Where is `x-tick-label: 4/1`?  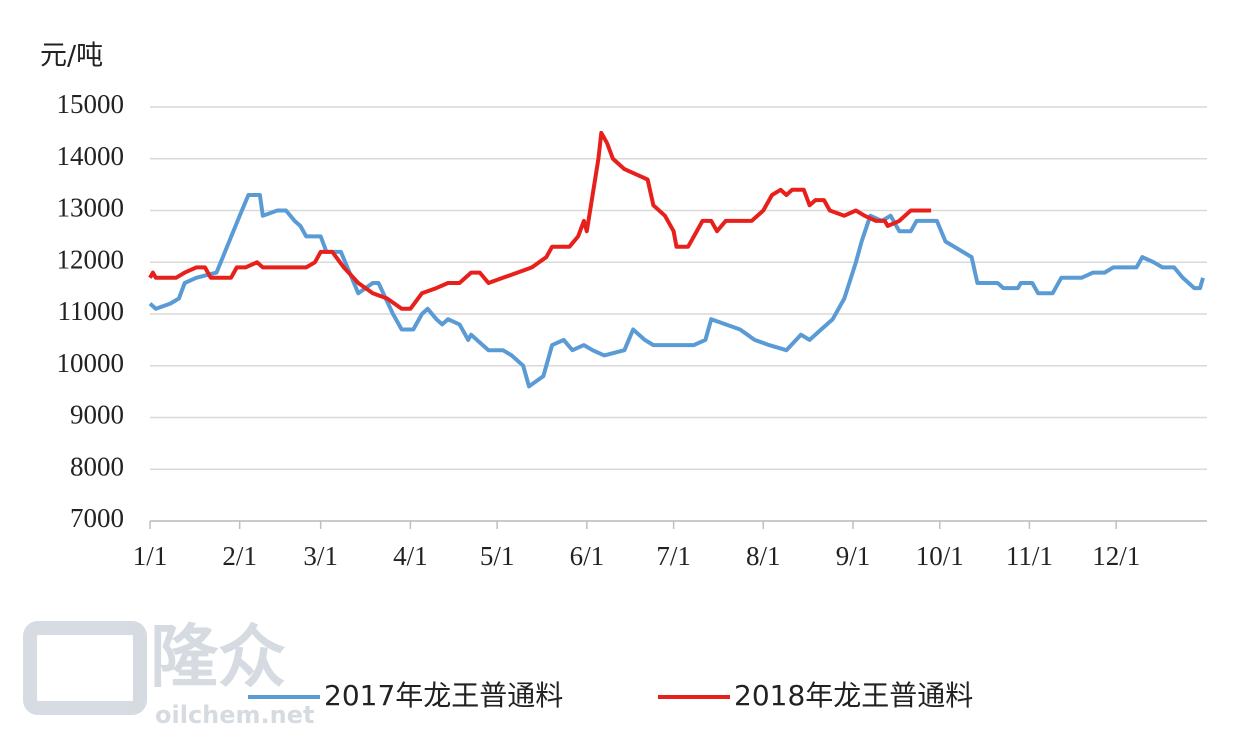
x-tick-label: 4/1 is located at coordinates (410, 556).